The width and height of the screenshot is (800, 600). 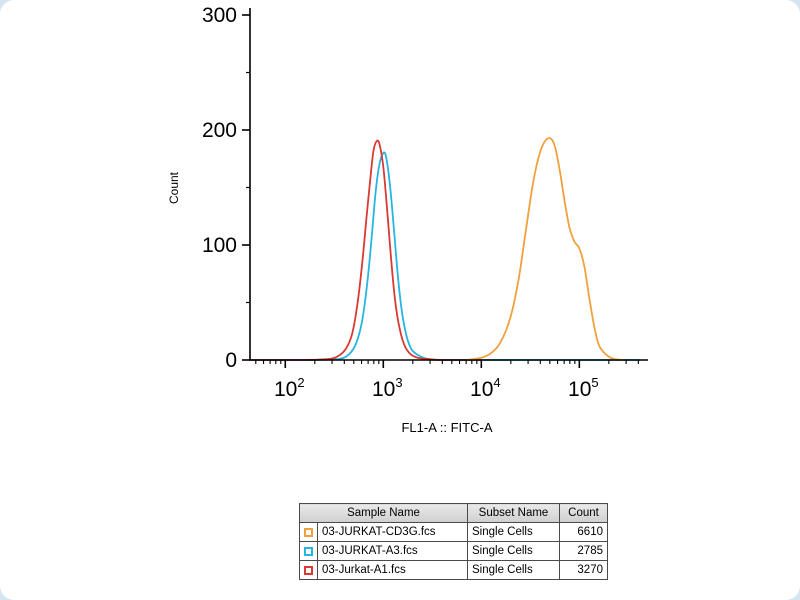 I want to click on legend-row-cd3g: 03-JURKAT-CD3G.fcs Single Cells 6610, so click(x=453, y=532).